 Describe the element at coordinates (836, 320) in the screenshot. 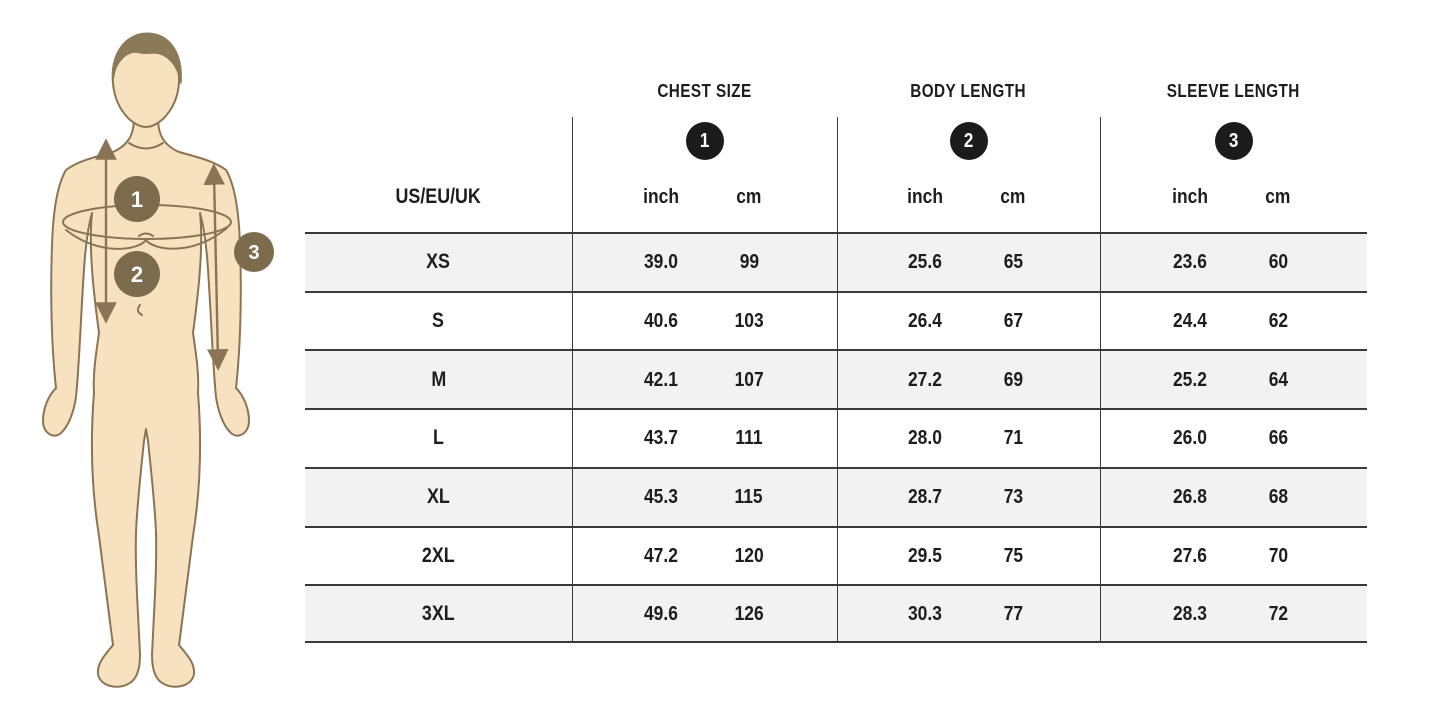

I see `table-row: S 40.6 103 26.4 67 24.4 62` at that location.